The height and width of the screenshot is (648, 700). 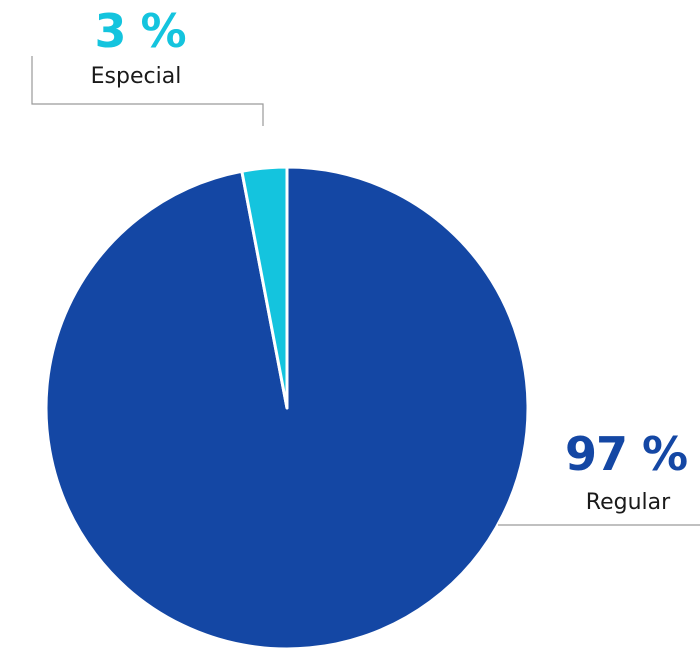 What do you see at coordinates (139, 31) in the screenshot?
I see `slice-value-label-especial: 3 %` at bounding box center [139, 31].